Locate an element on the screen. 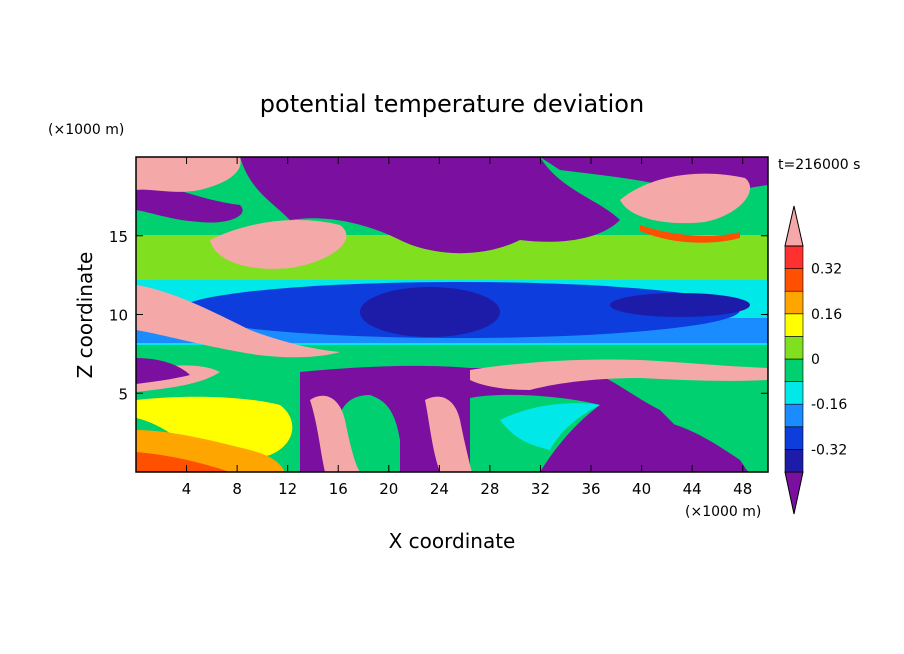 Image resolution: width=904 pixels, height=654 pixels. bottom-left-swirl-red is located at coordinates (183, 462).